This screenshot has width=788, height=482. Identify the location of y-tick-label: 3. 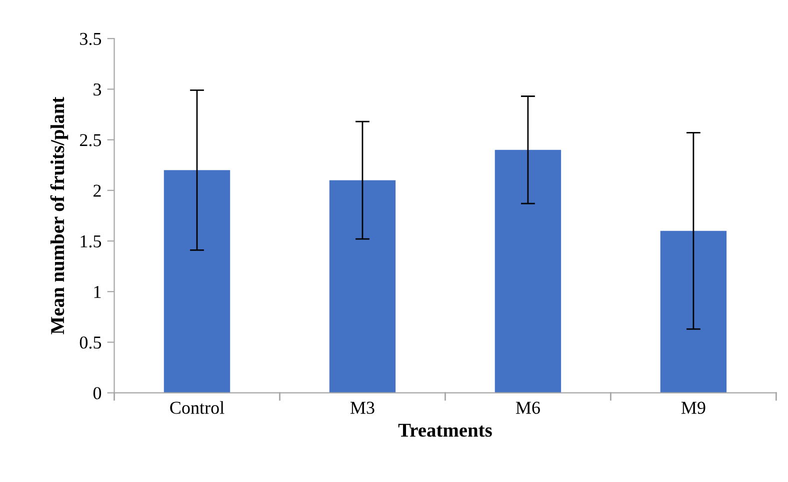
(98, 89).